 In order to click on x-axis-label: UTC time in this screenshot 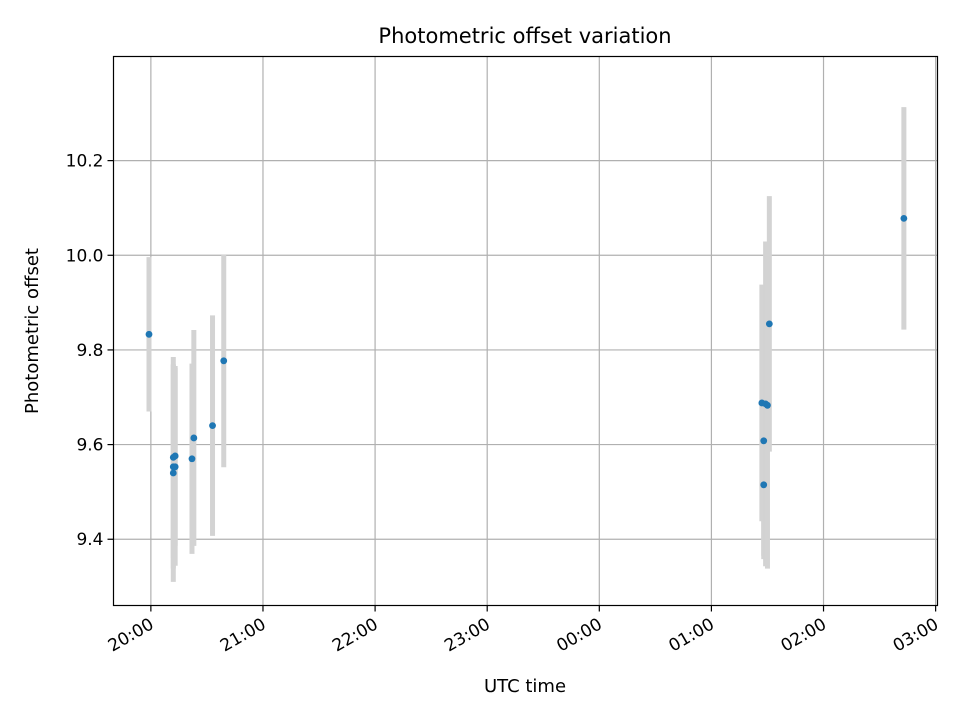, I will do `click(525, 686)`.